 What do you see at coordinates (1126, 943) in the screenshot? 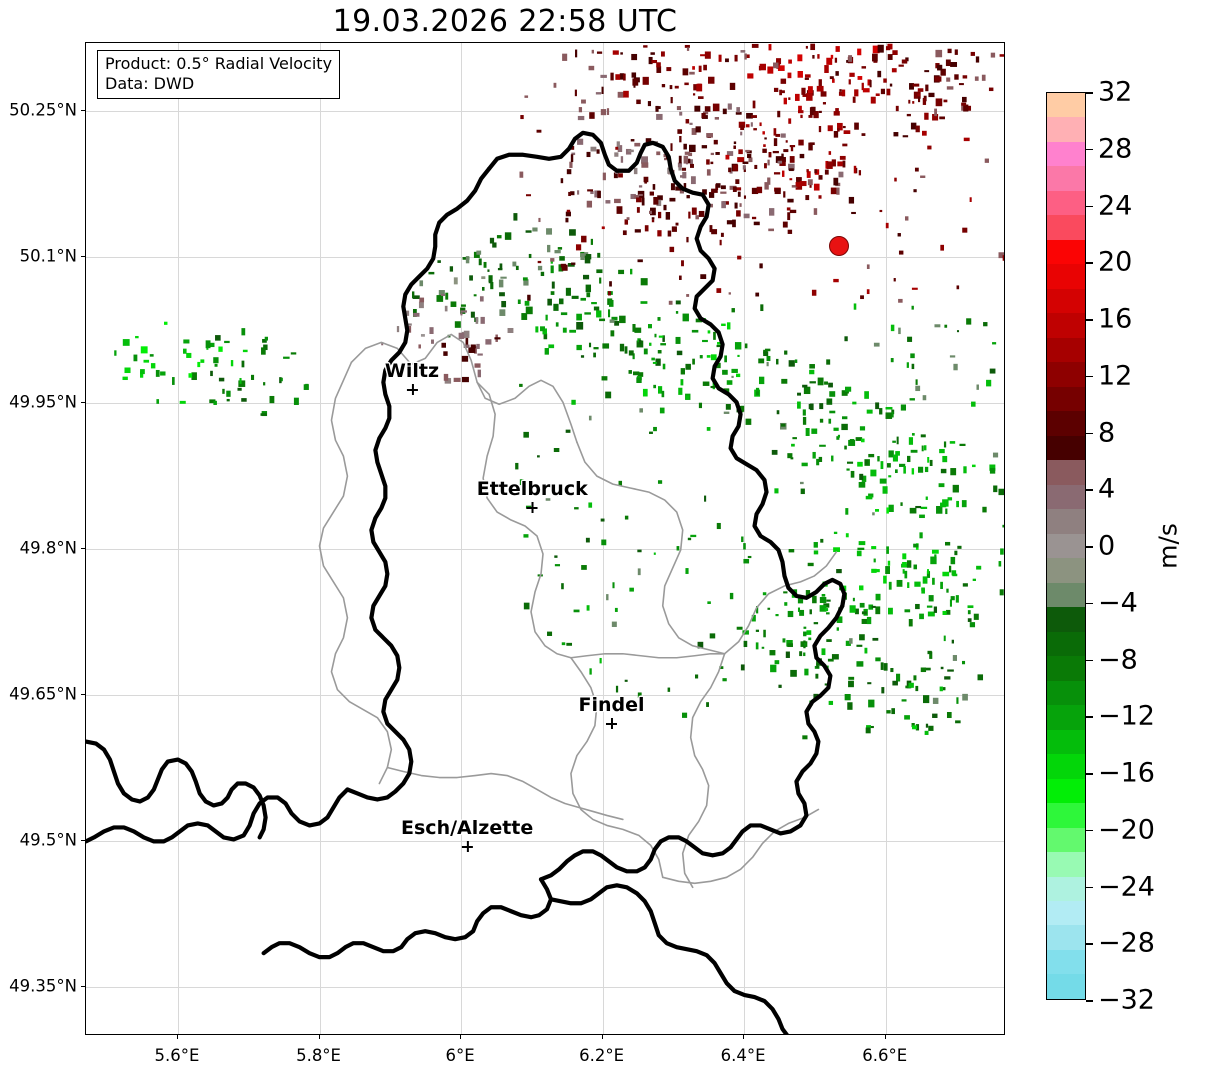
I see `colorbar-tick-label-15: −28` at bounding box center [1126, 943].